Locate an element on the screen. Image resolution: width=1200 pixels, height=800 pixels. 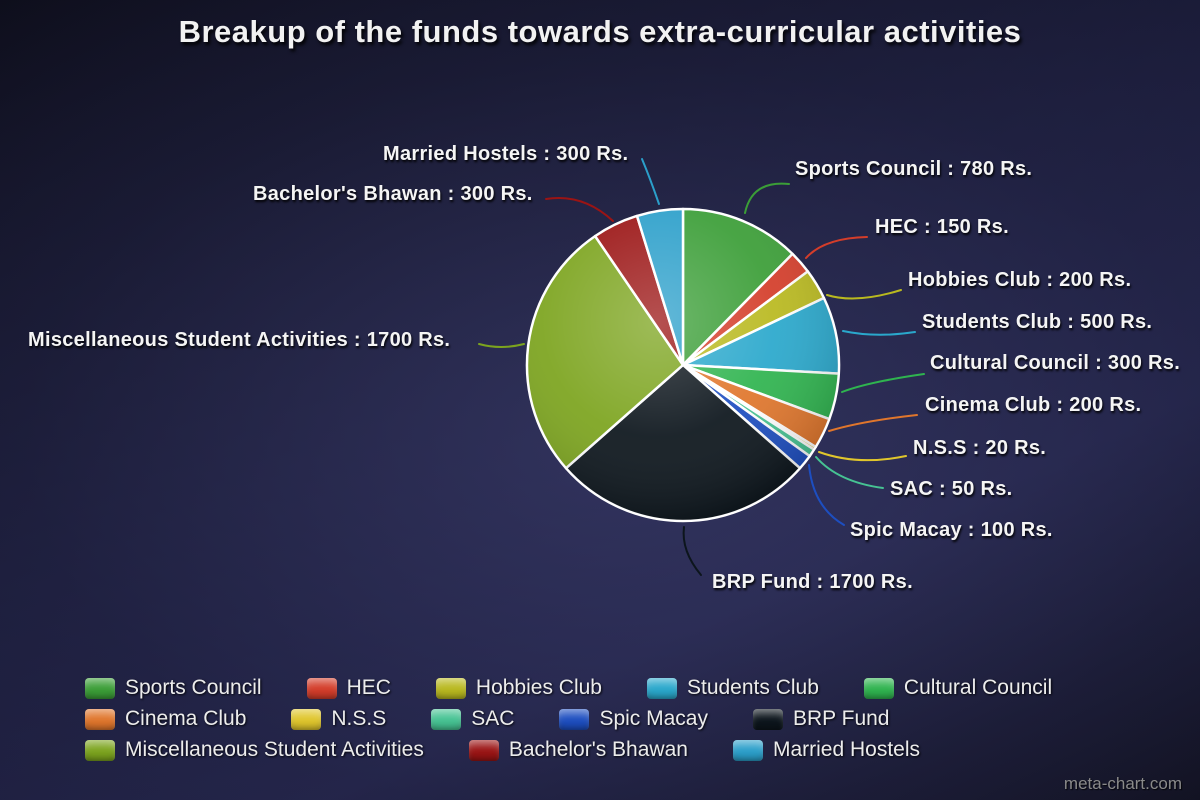
legend-label: Students Club is located at coordinates (752, 687).